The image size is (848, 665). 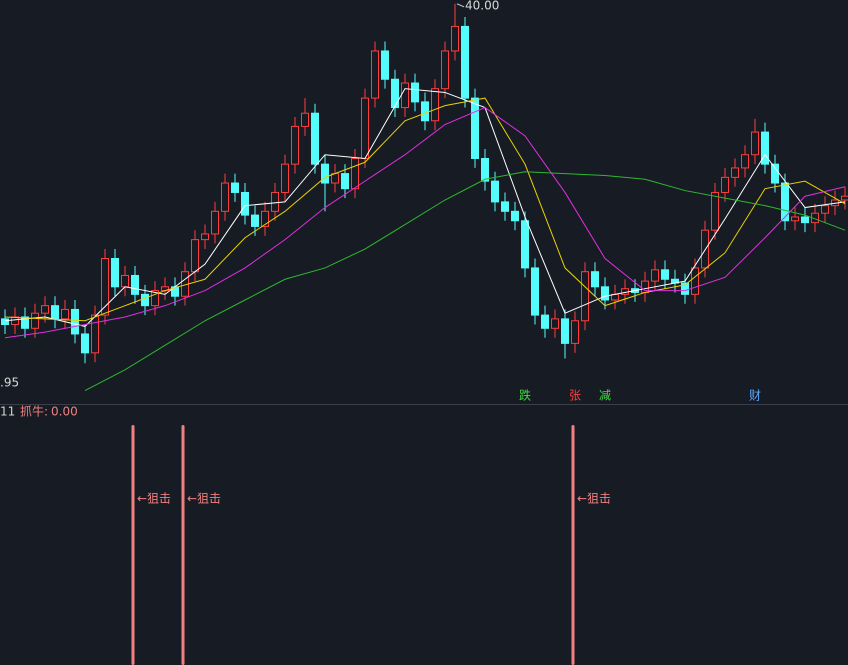 What do you see at coordinates (34, 411) in the screenshot?
I see `indicator-name: 抓牛:` at bounding box center [34, 411].